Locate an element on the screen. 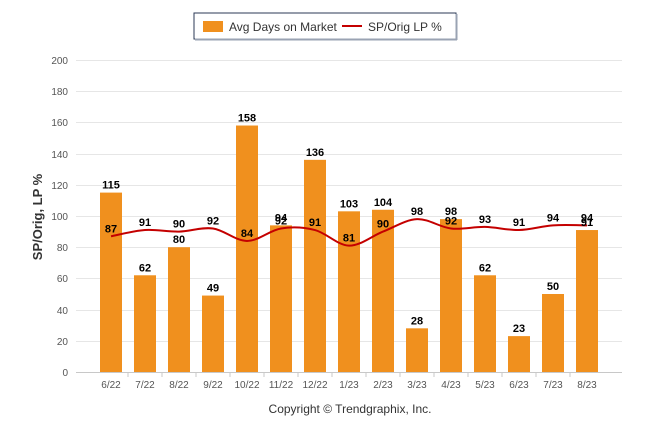 This screenshot has width=646, height=434. x-tick-label: 9/22 is located at coordinates (213, 385).